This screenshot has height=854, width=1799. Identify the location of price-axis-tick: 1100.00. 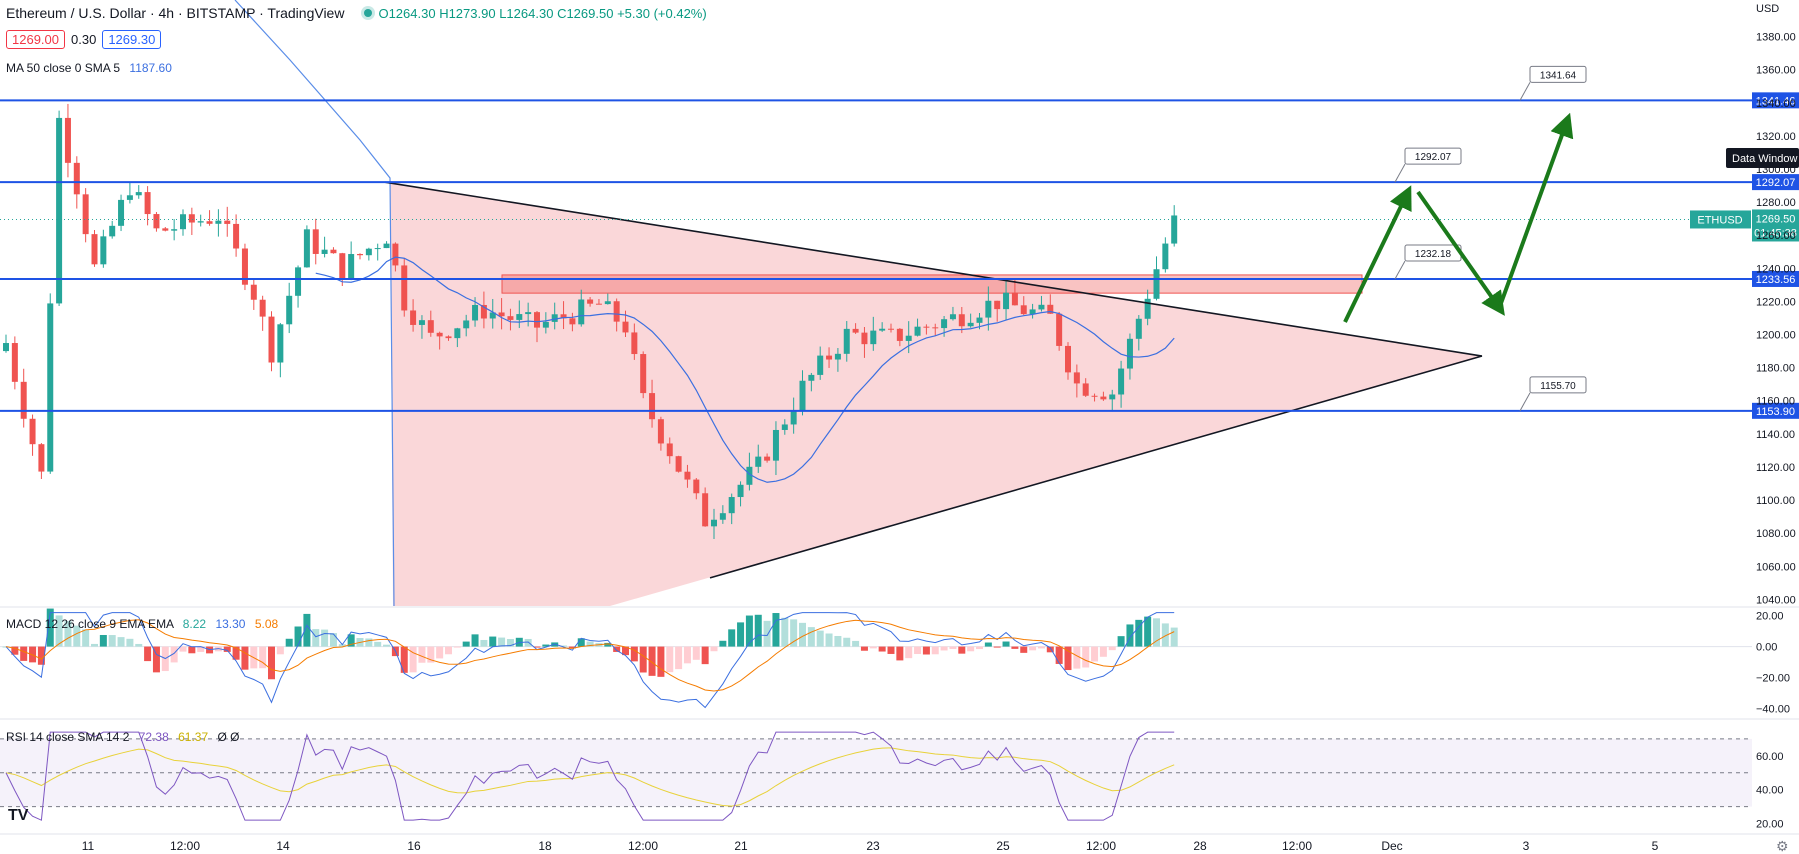
(1775, 501).